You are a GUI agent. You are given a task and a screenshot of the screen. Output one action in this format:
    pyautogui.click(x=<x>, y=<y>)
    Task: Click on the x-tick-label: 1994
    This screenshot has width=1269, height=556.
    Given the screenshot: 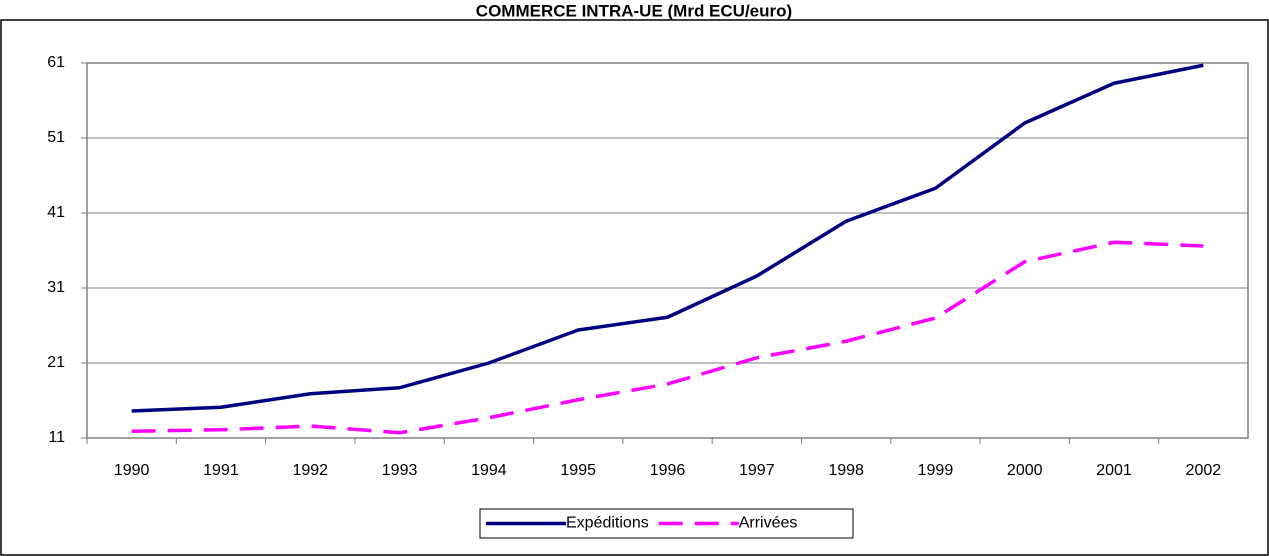 What is the action you would take?
    pyautogui.click(x=489, y=470)
    